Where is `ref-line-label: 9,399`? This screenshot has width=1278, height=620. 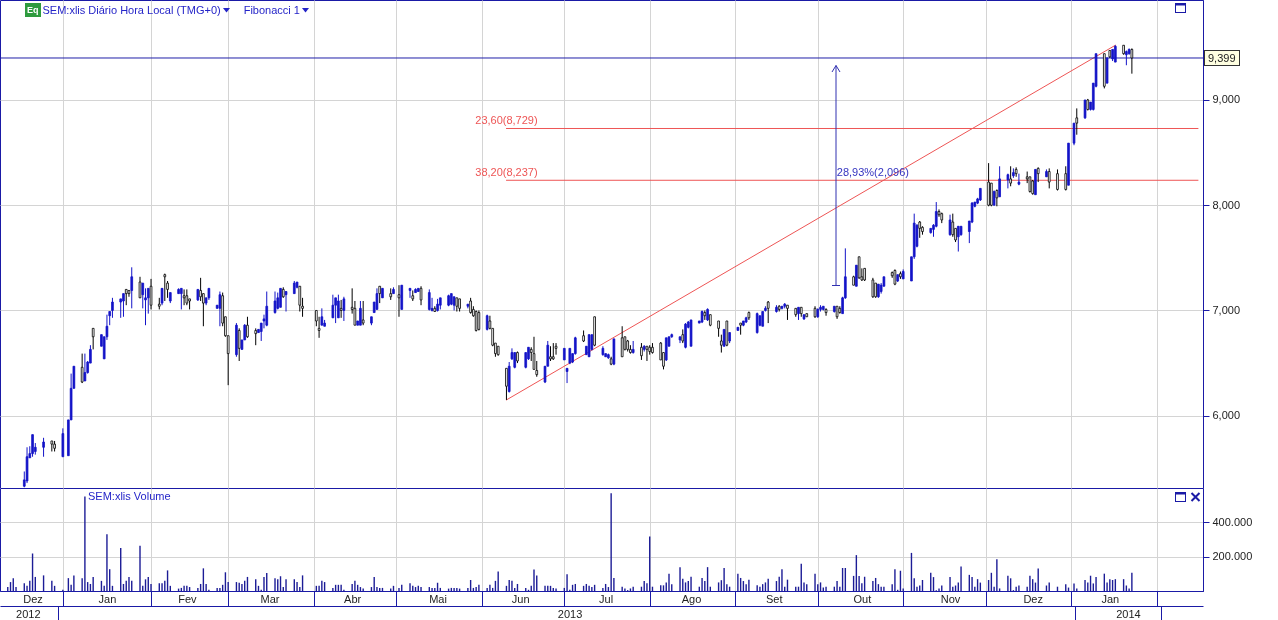 ref-line-label: 9,399 is located at coordinates (1222, 57).